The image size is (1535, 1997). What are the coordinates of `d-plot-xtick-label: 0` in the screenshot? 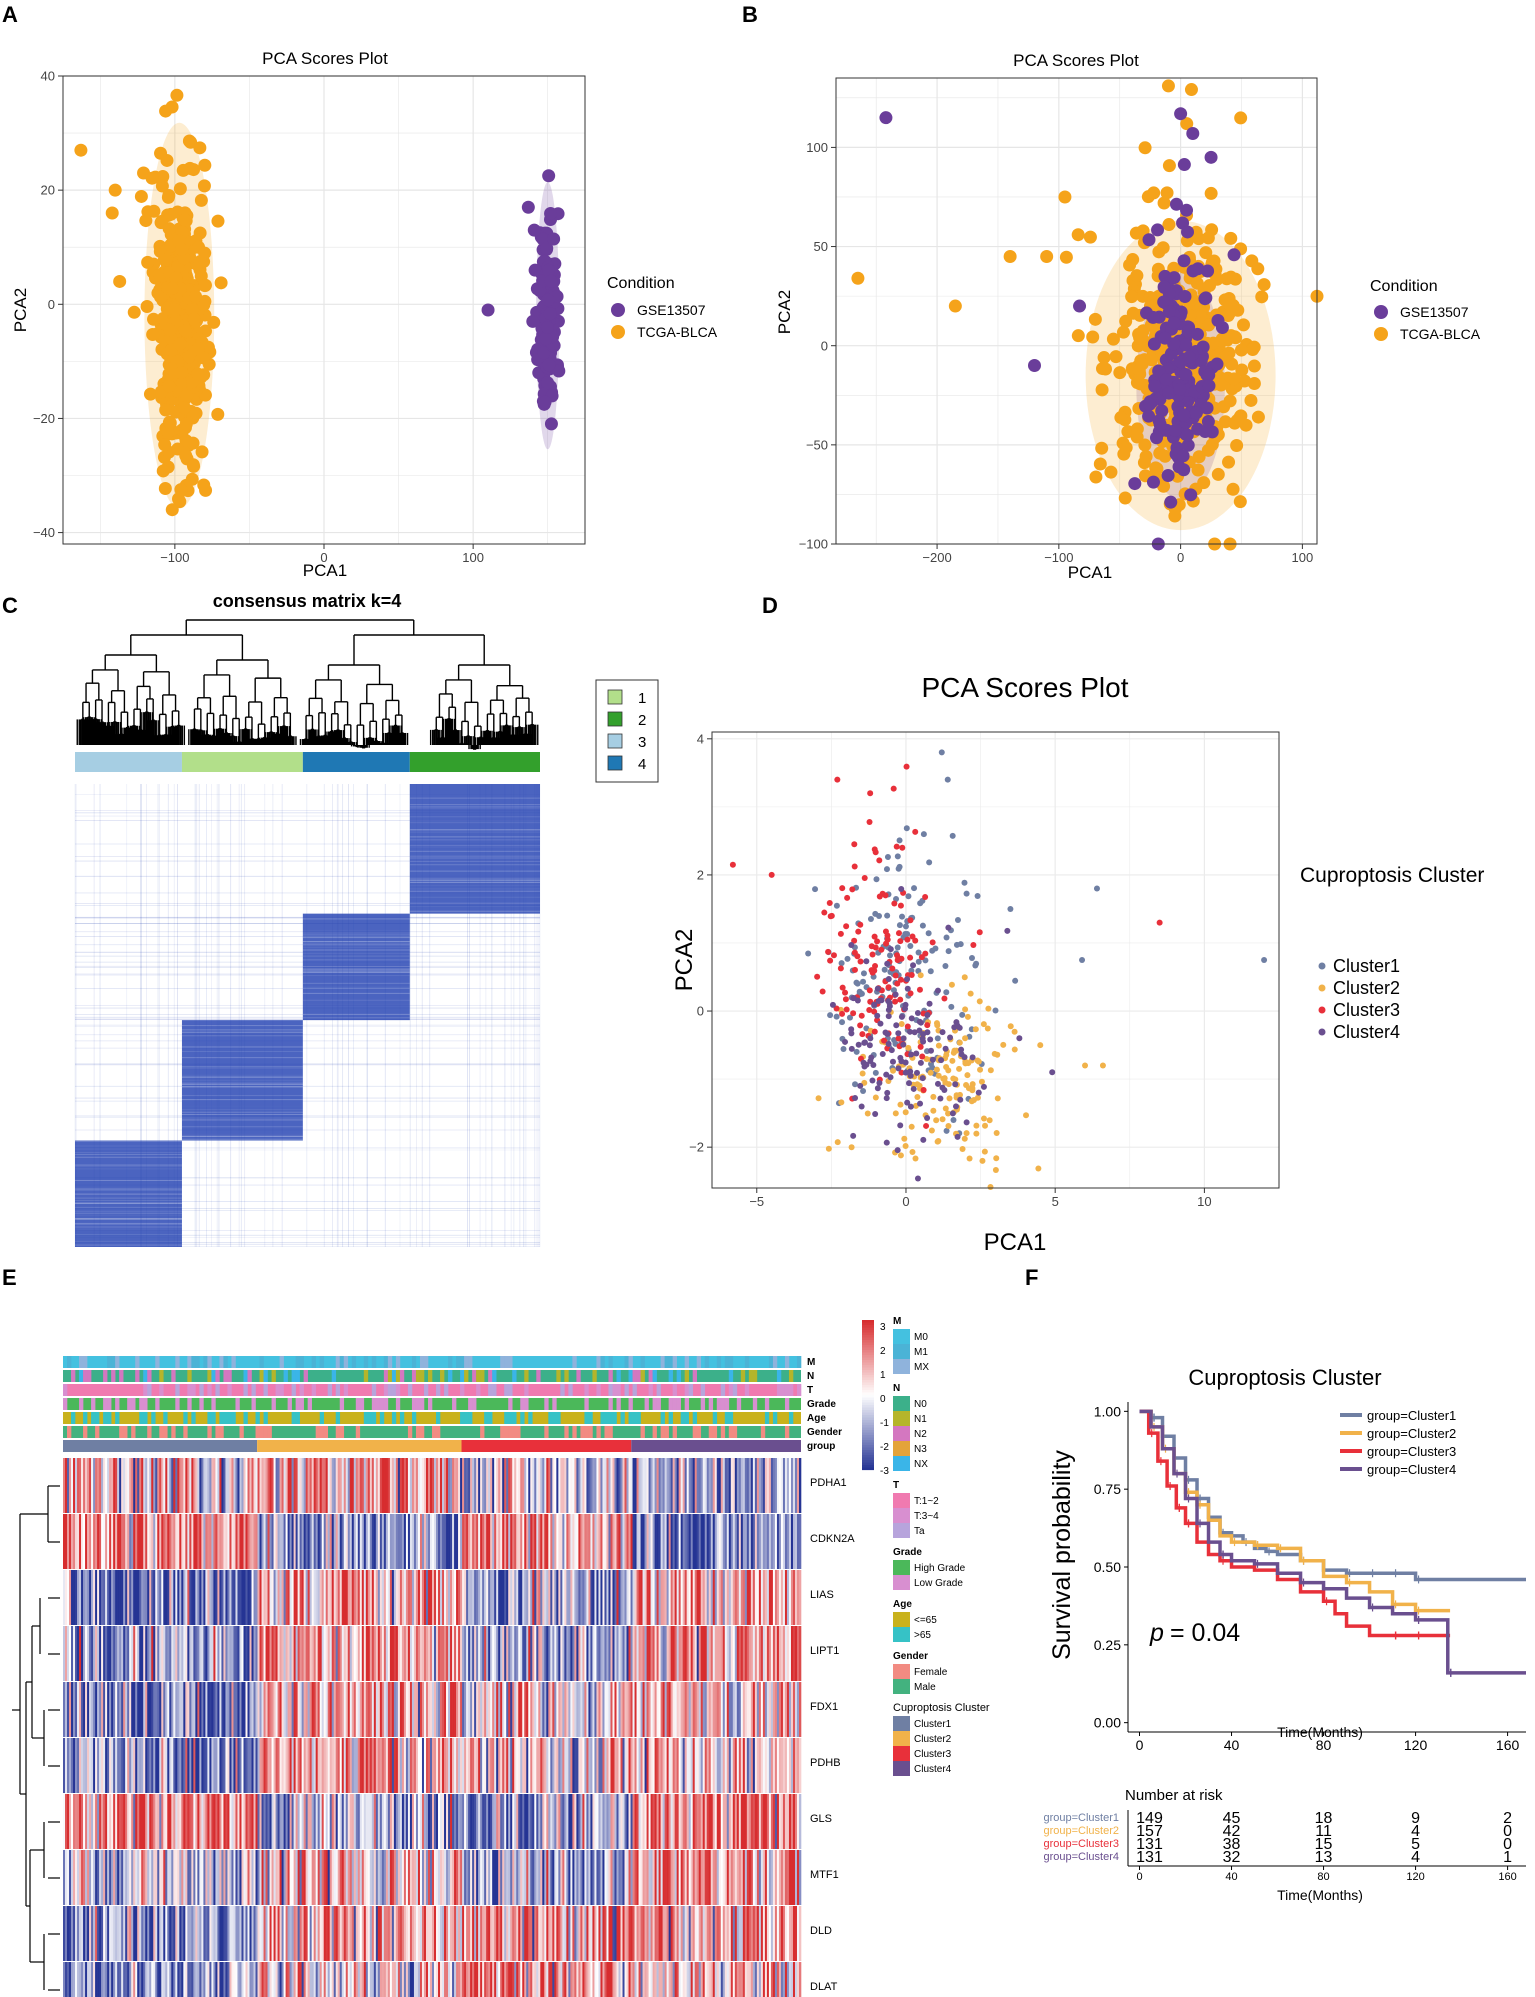 It's located at (905, 1201).